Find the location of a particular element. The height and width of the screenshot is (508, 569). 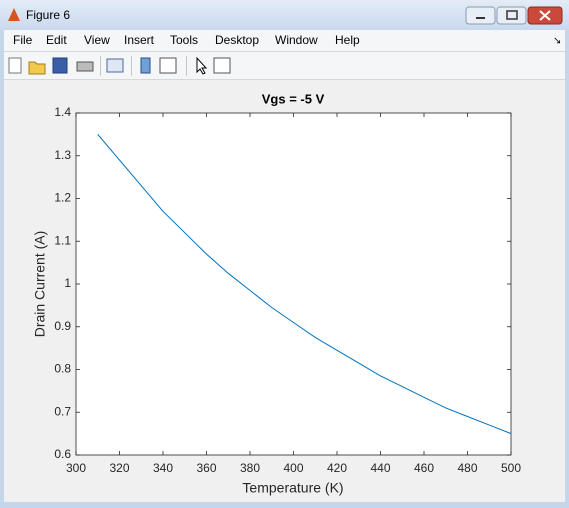

link-icon is located at coordinates (115, 65).